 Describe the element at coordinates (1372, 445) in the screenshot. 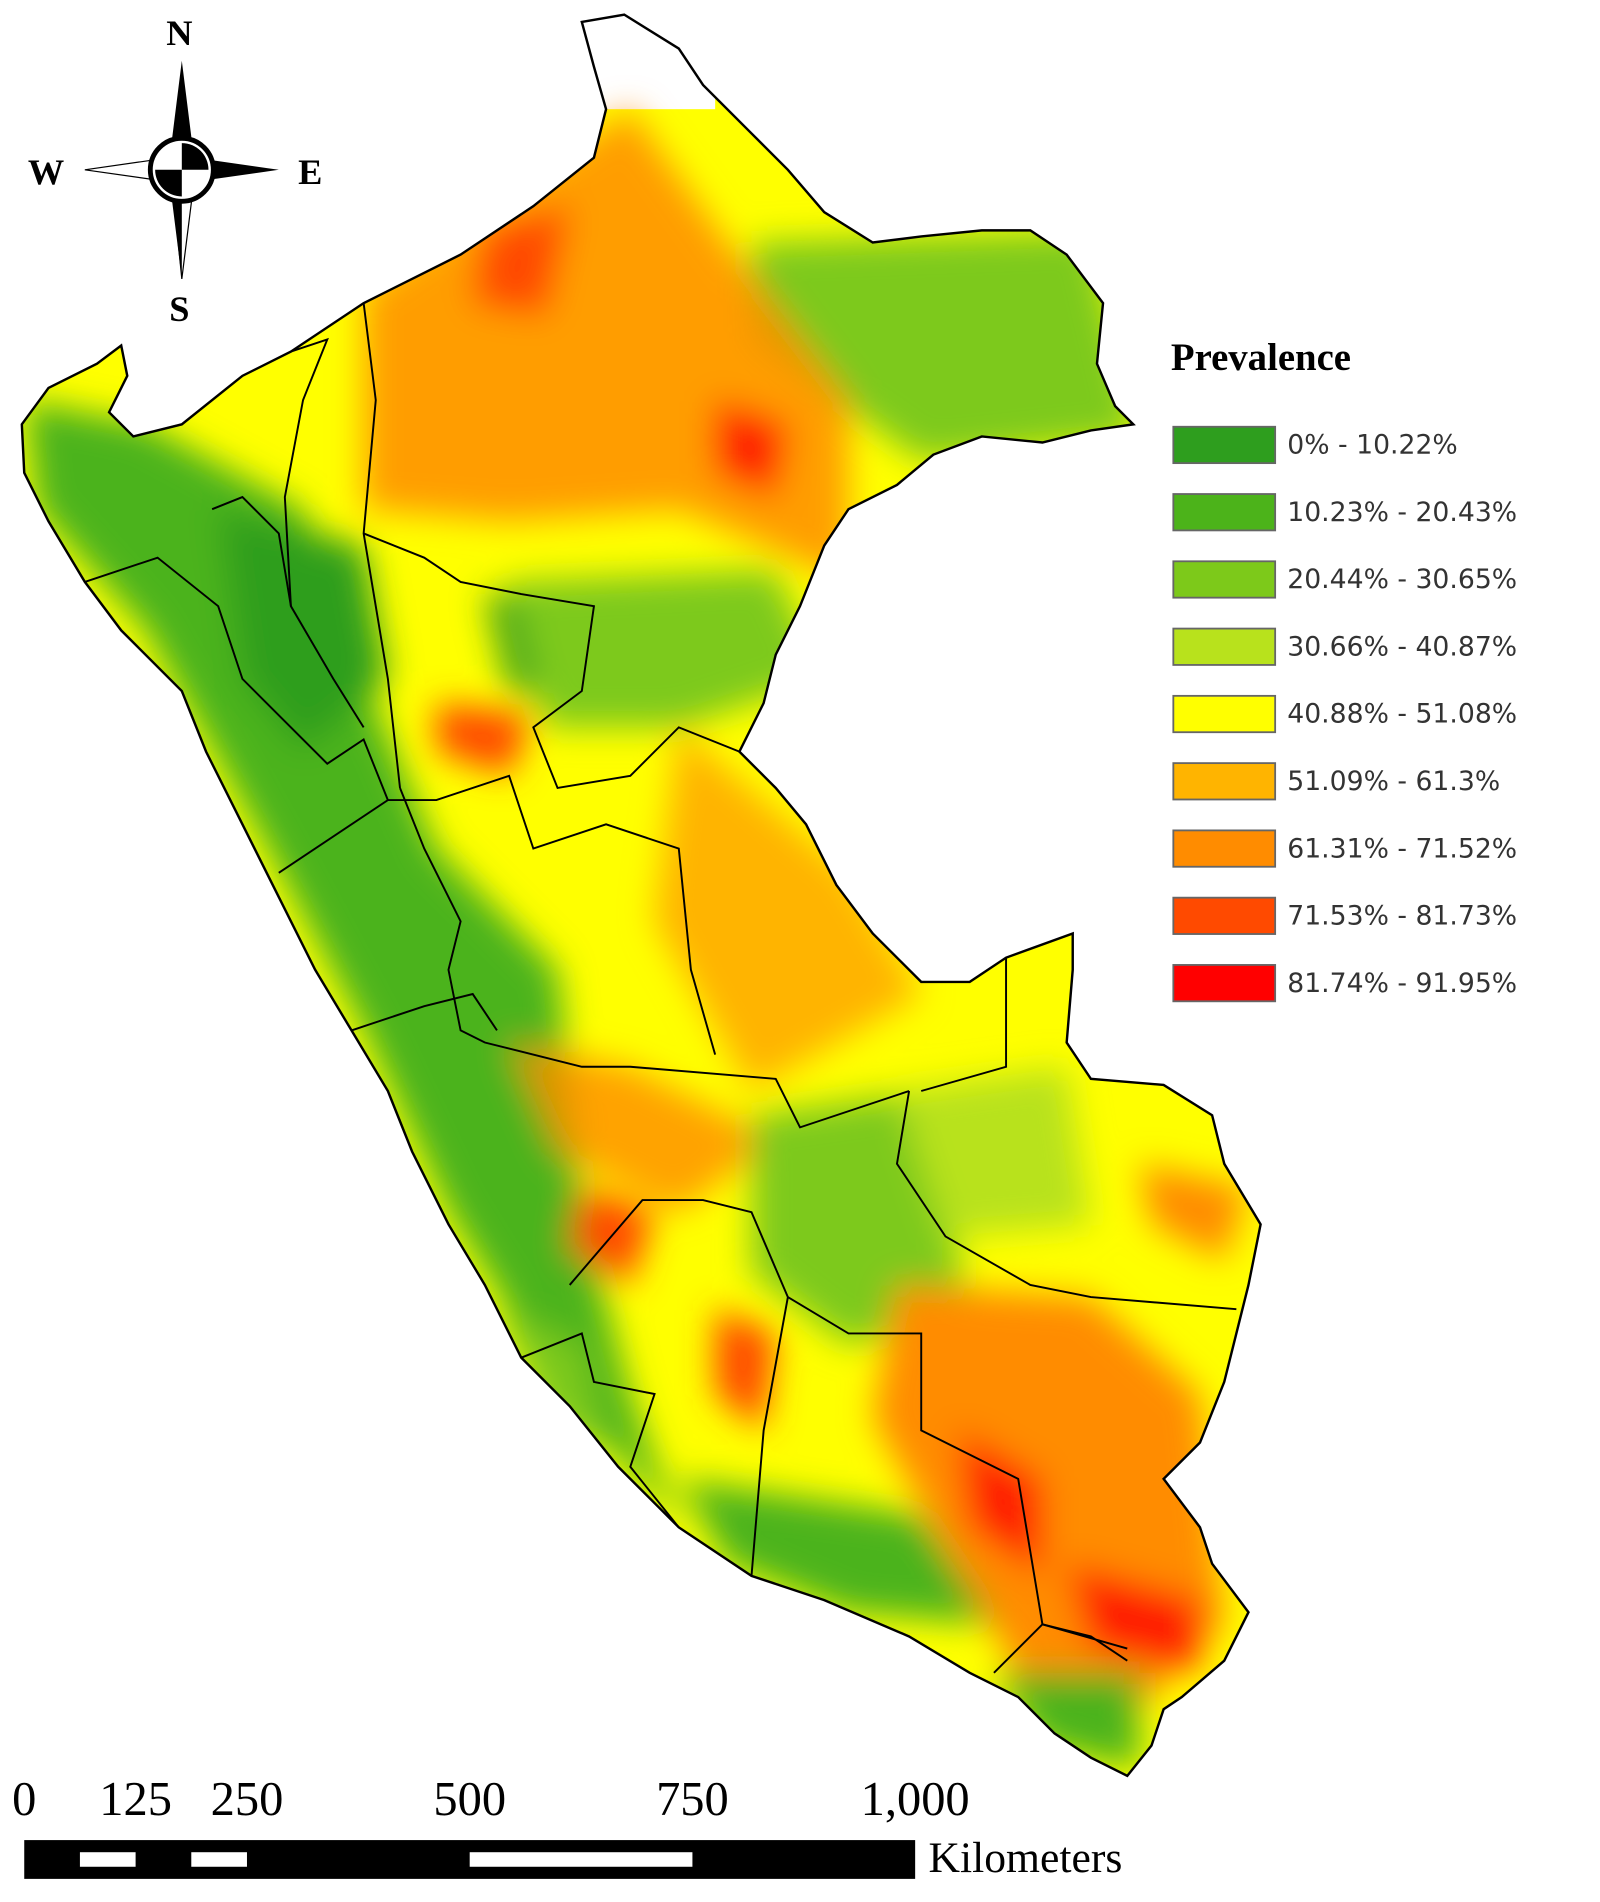

I see `legend-label: 0% - 10.22%` at that location.